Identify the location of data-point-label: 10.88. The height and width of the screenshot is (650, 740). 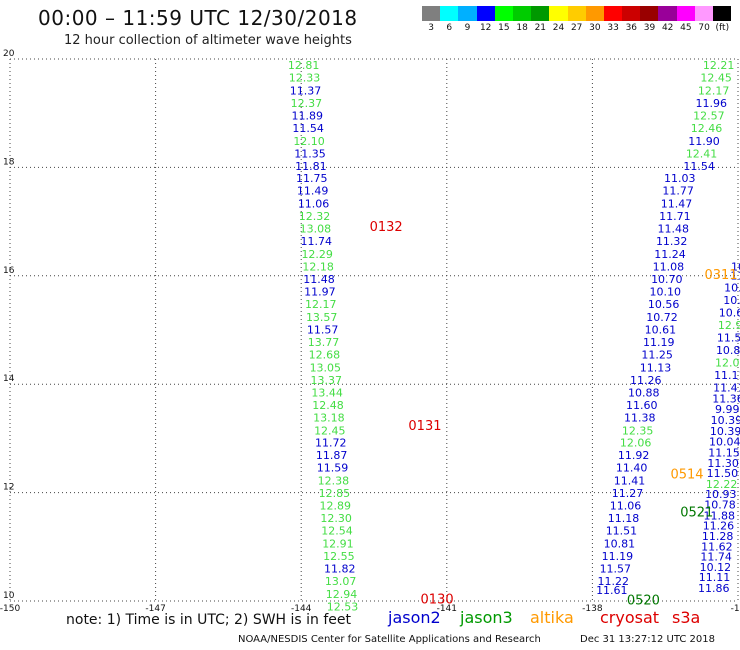
(644, 392).